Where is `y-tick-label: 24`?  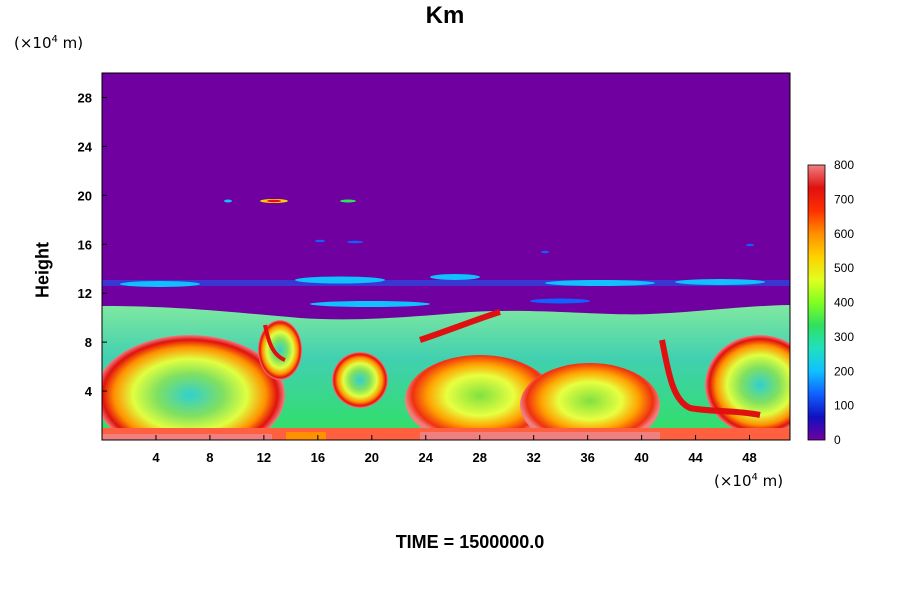
y-tick-label: 24 is located at coordinates (85, 146).